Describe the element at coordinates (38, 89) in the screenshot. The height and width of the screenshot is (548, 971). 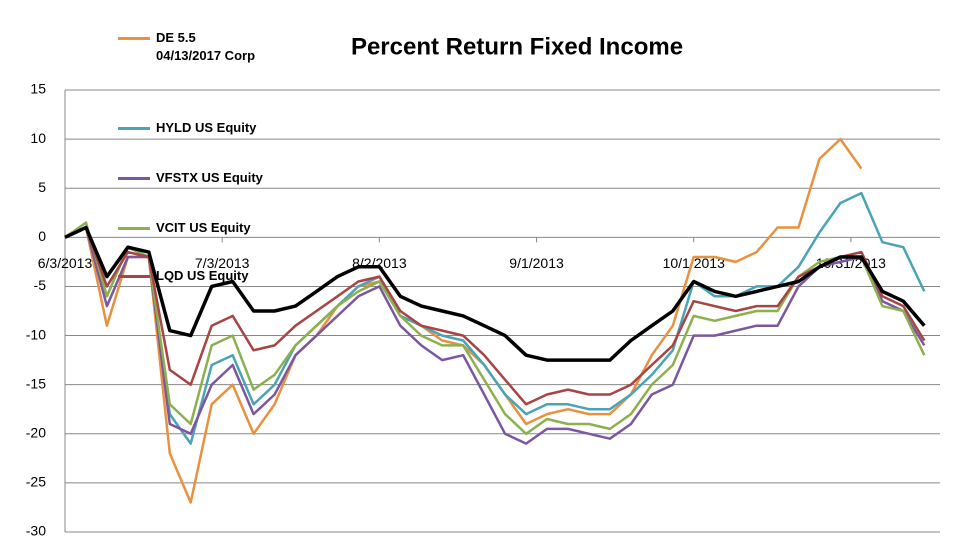
I see `y-tick-label: 15` at that location.